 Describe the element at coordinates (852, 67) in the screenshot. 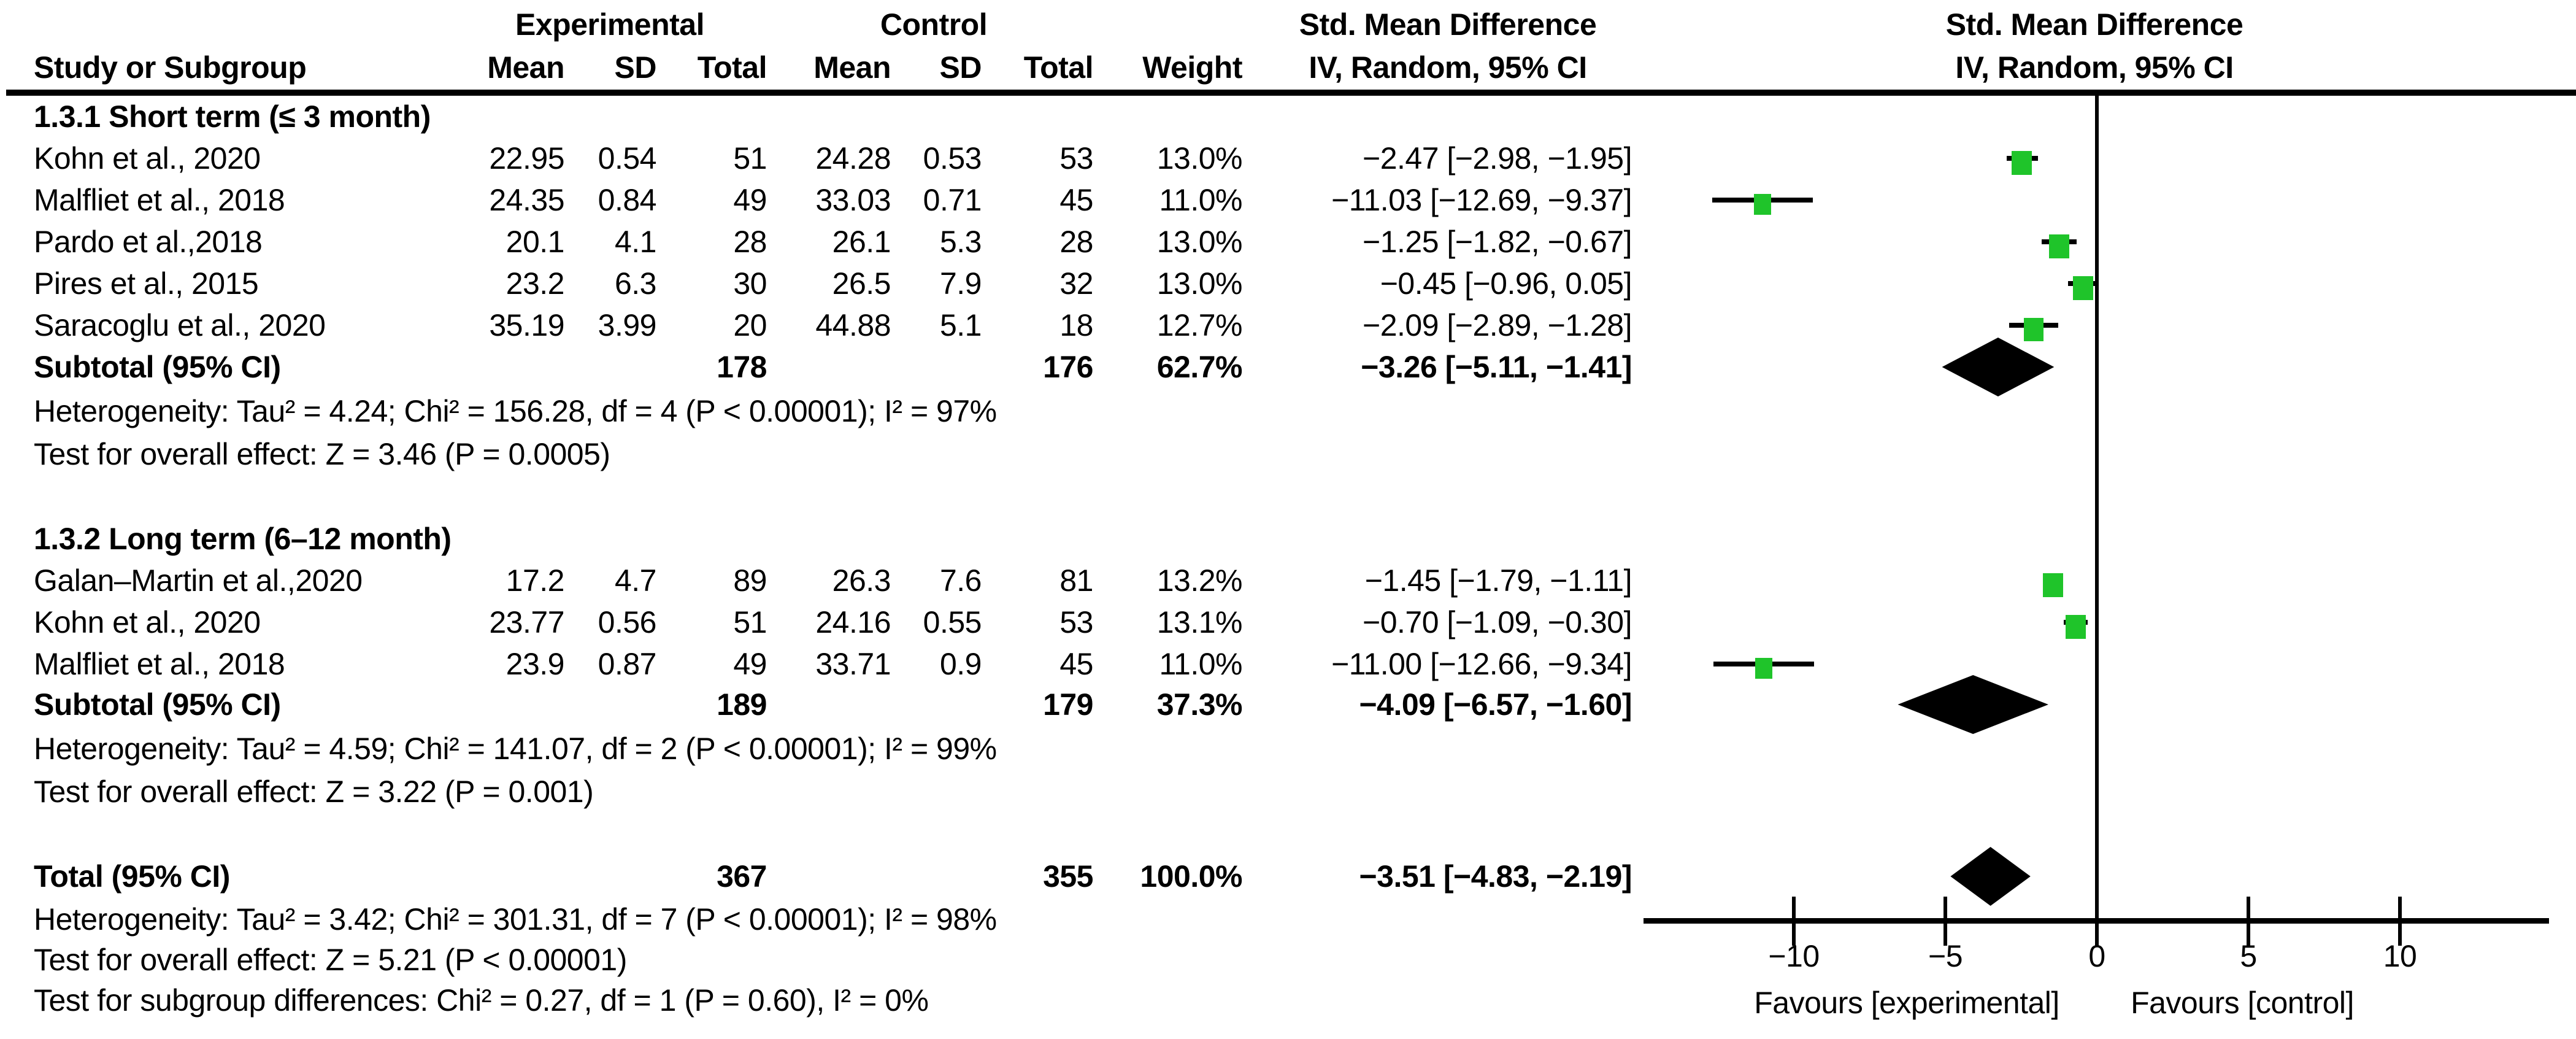

I see `header-mean-ctl: Mean` at that location.